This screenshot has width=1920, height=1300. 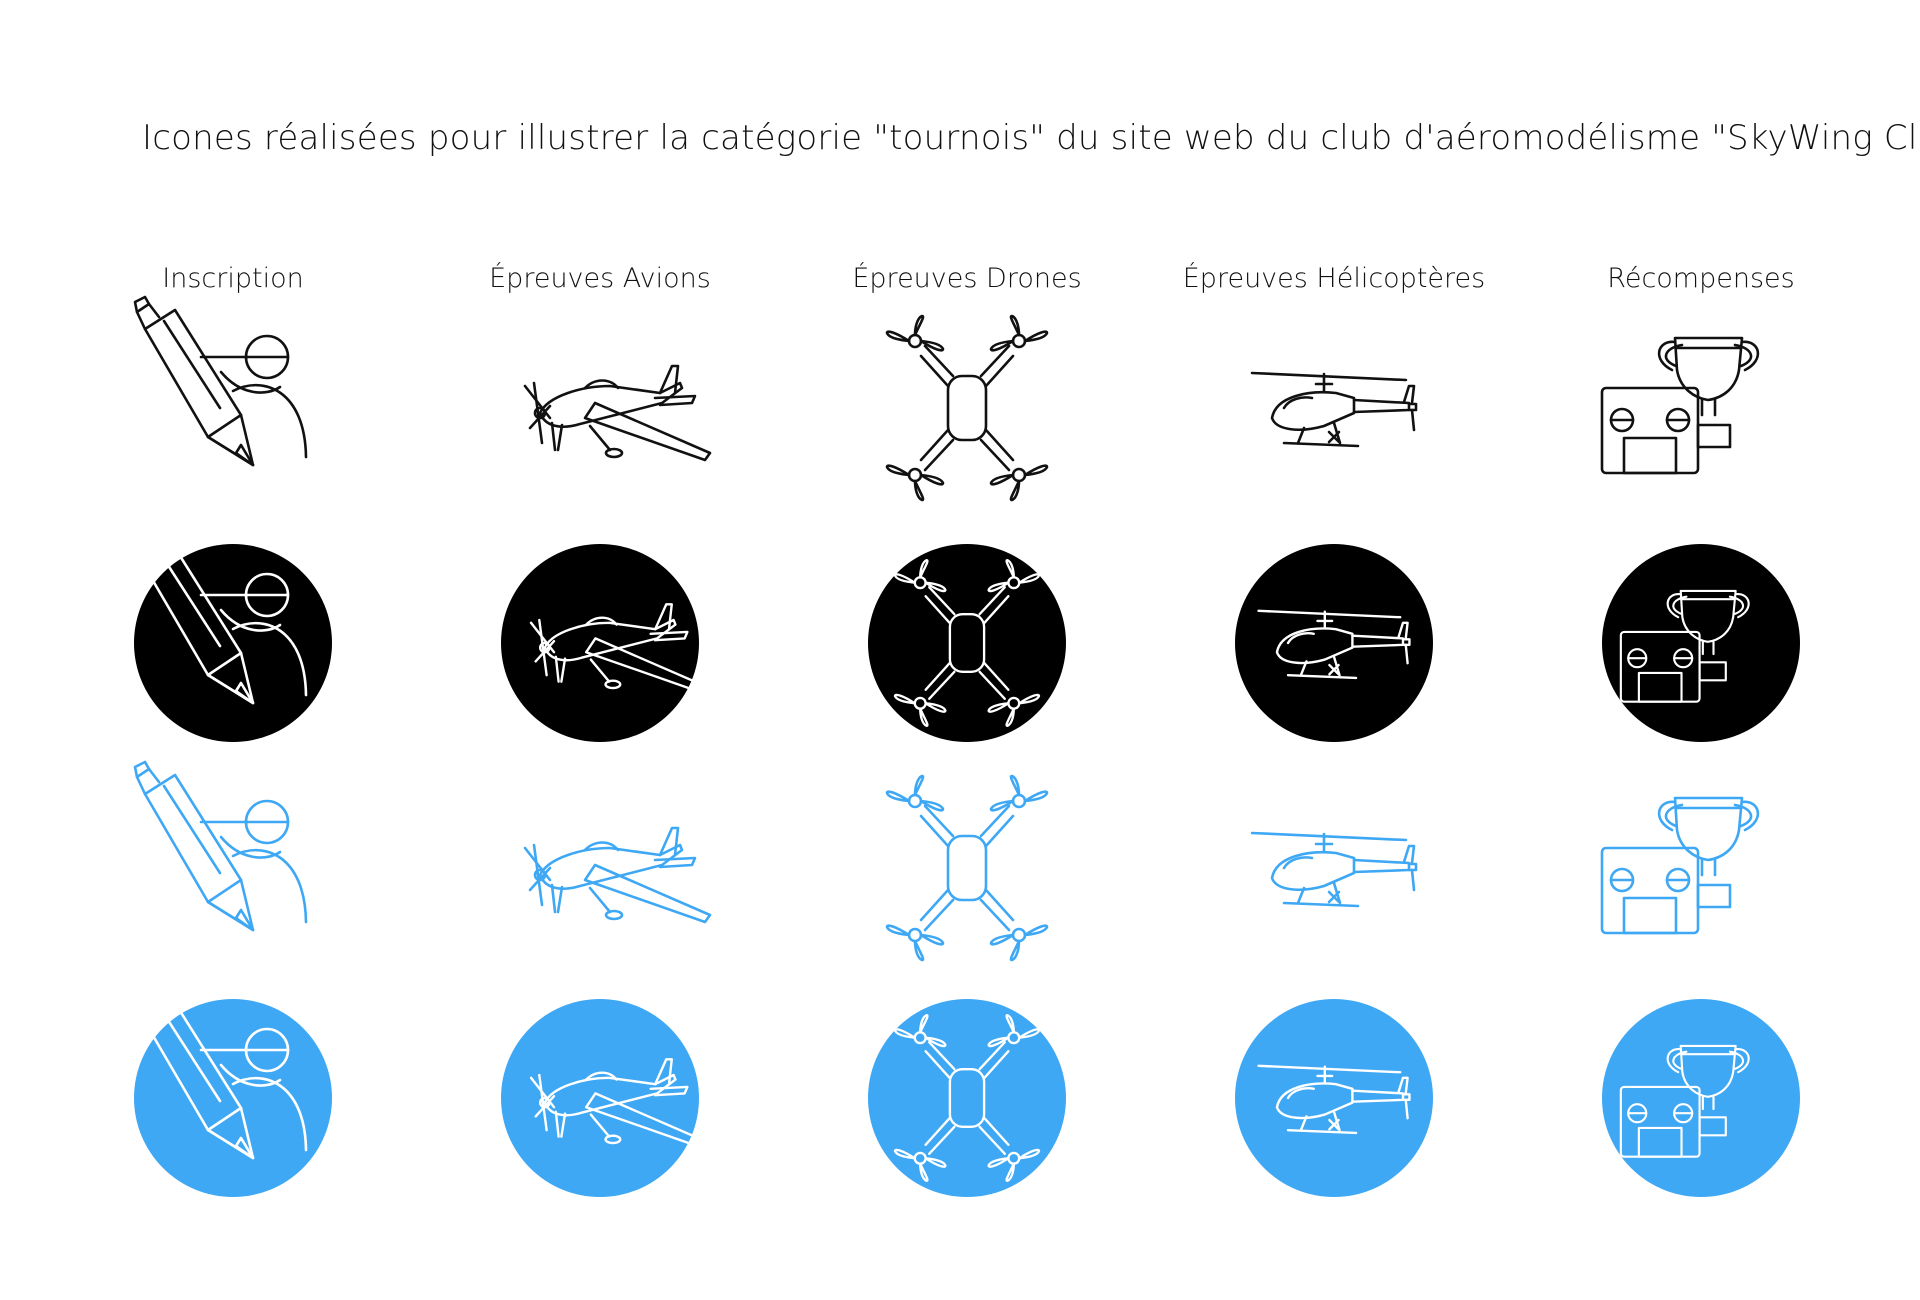 I want to click on column-label-epreuves-avions: Épreuves Avions, so click(x=600, y=278).